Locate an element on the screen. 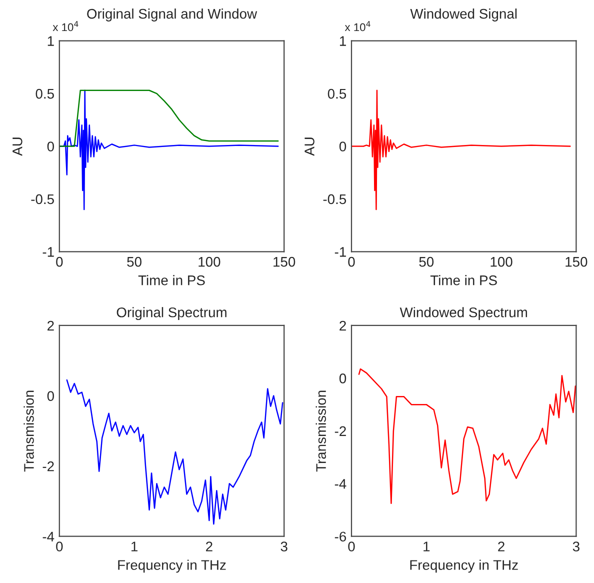  chart-title: Original Spectrum is located at coordinates (171, 313).